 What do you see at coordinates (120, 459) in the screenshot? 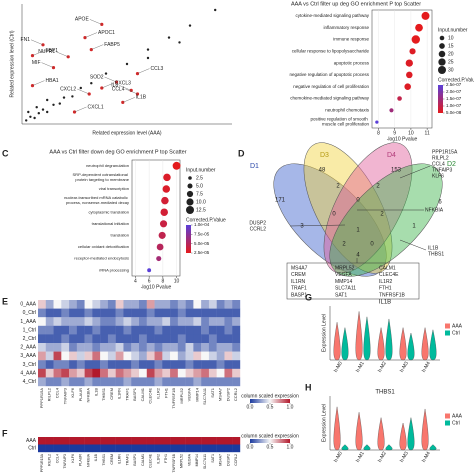
I see `column-label: IL1RN` at bounding box center [120, 459].